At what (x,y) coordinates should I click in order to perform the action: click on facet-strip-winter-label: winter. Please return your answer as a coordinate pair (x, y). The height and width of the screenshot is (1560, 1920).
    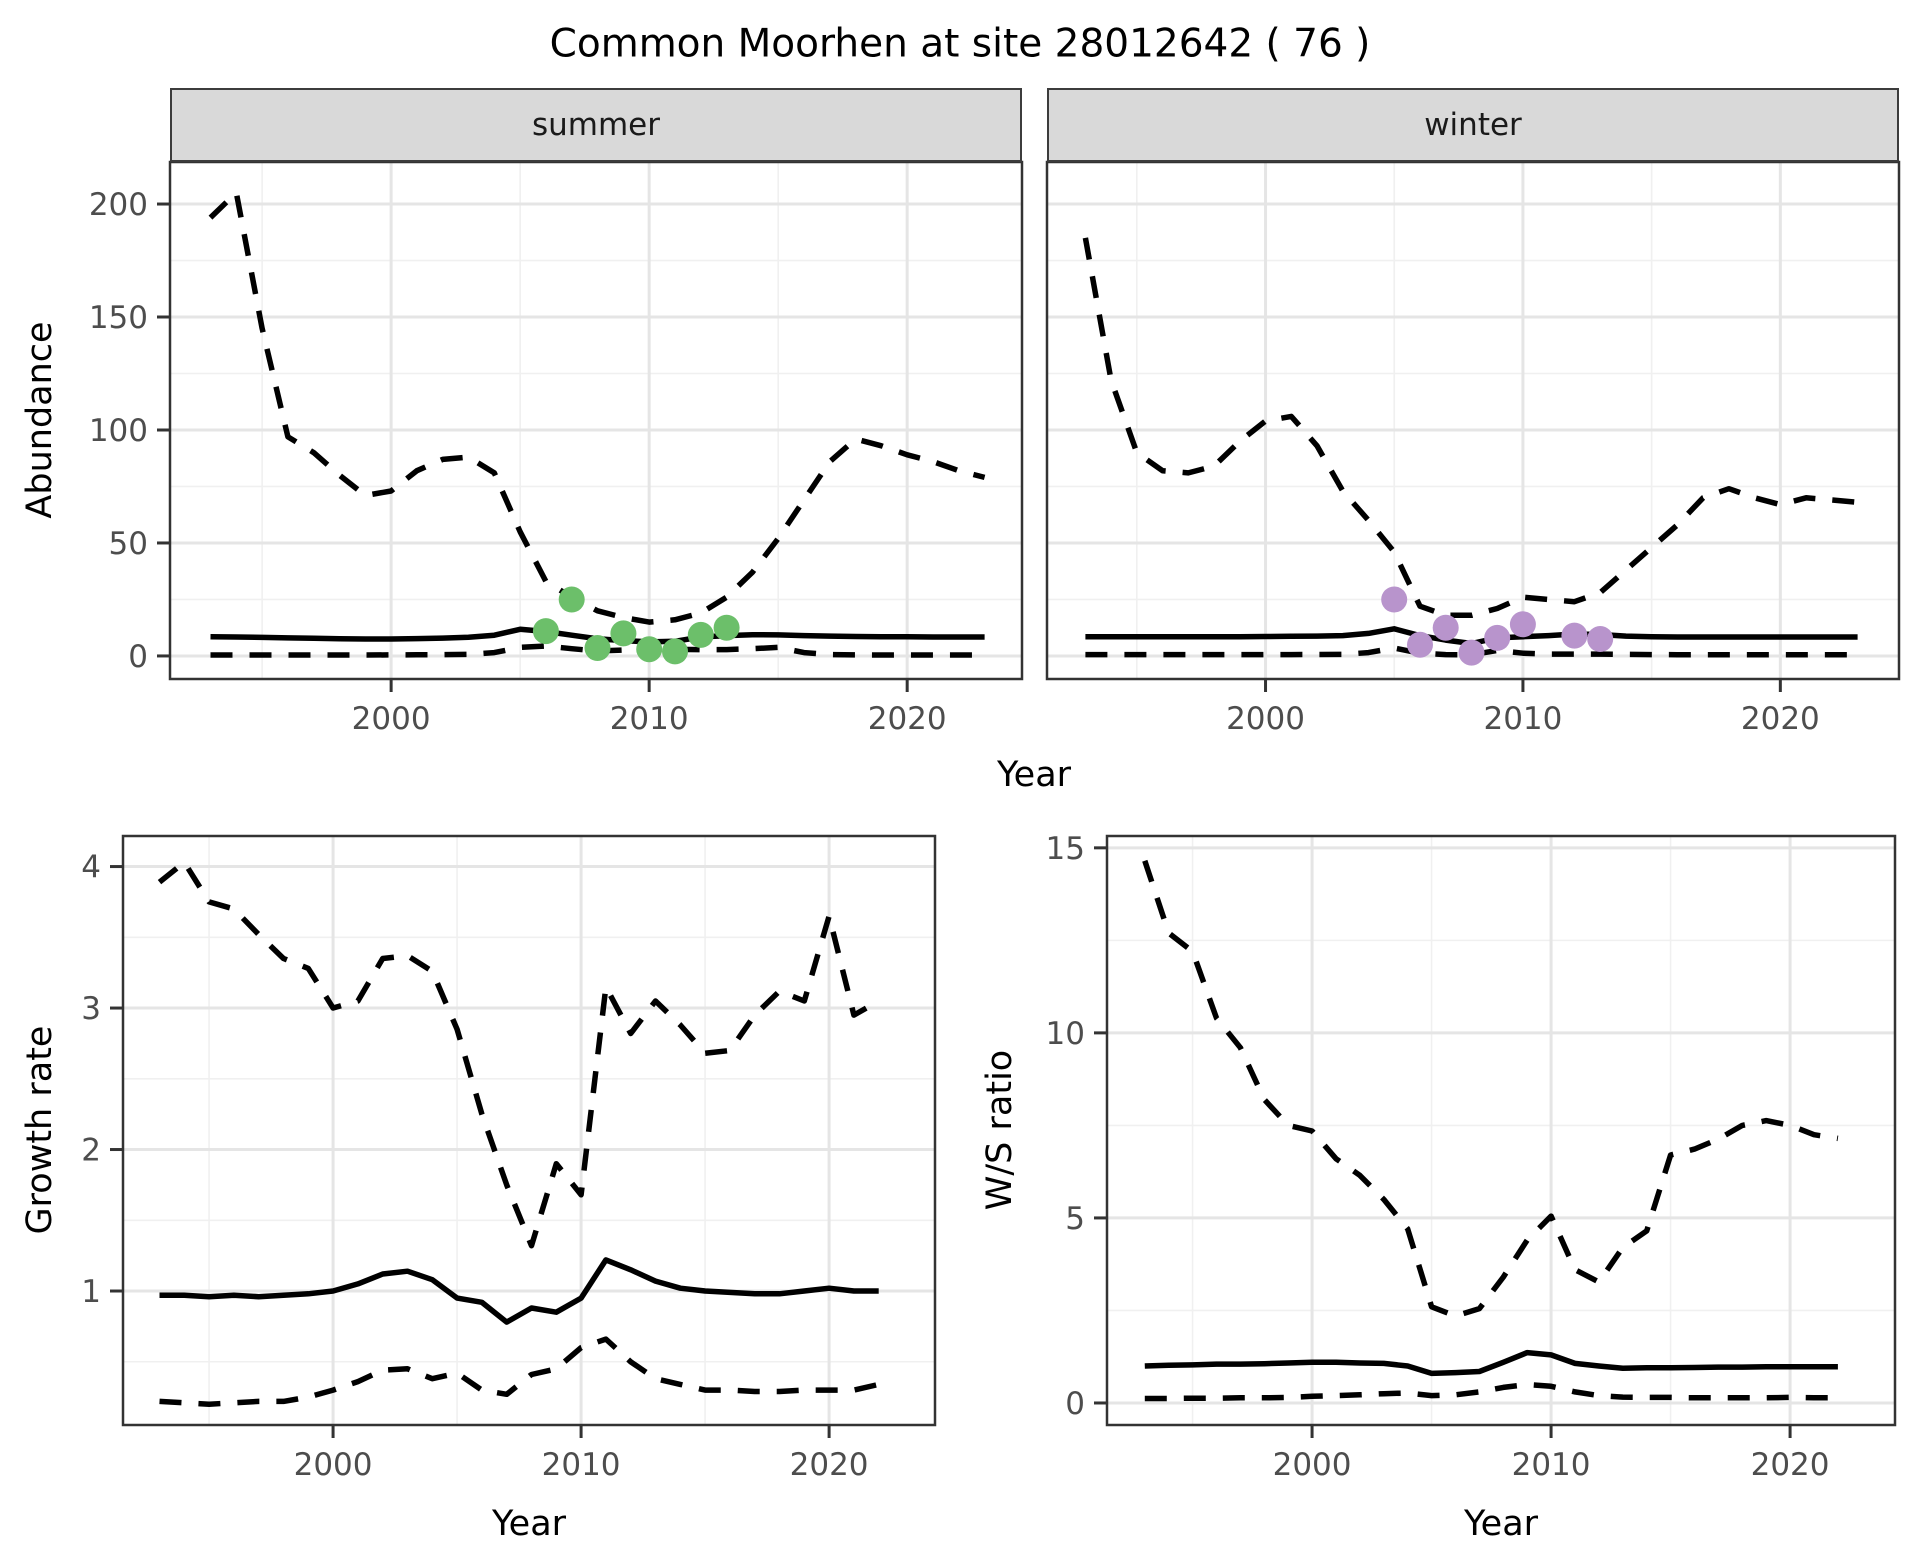
    Looking at the image, I should click on (1473, 125).